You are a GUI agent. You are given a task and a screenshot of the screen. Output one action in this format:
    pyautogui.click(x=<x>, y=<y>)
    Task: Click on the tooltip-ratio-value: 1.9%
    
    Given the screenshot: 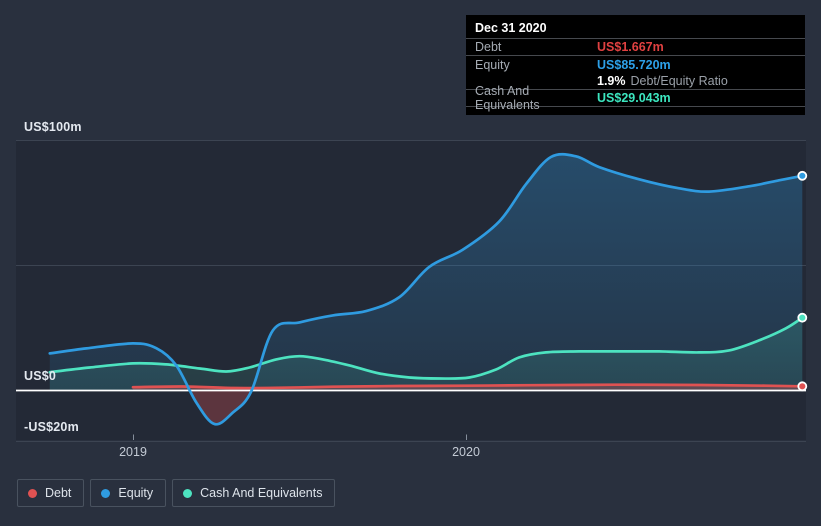 What is the action you would take?
    pyautogui.click(x=611, y=81)
    